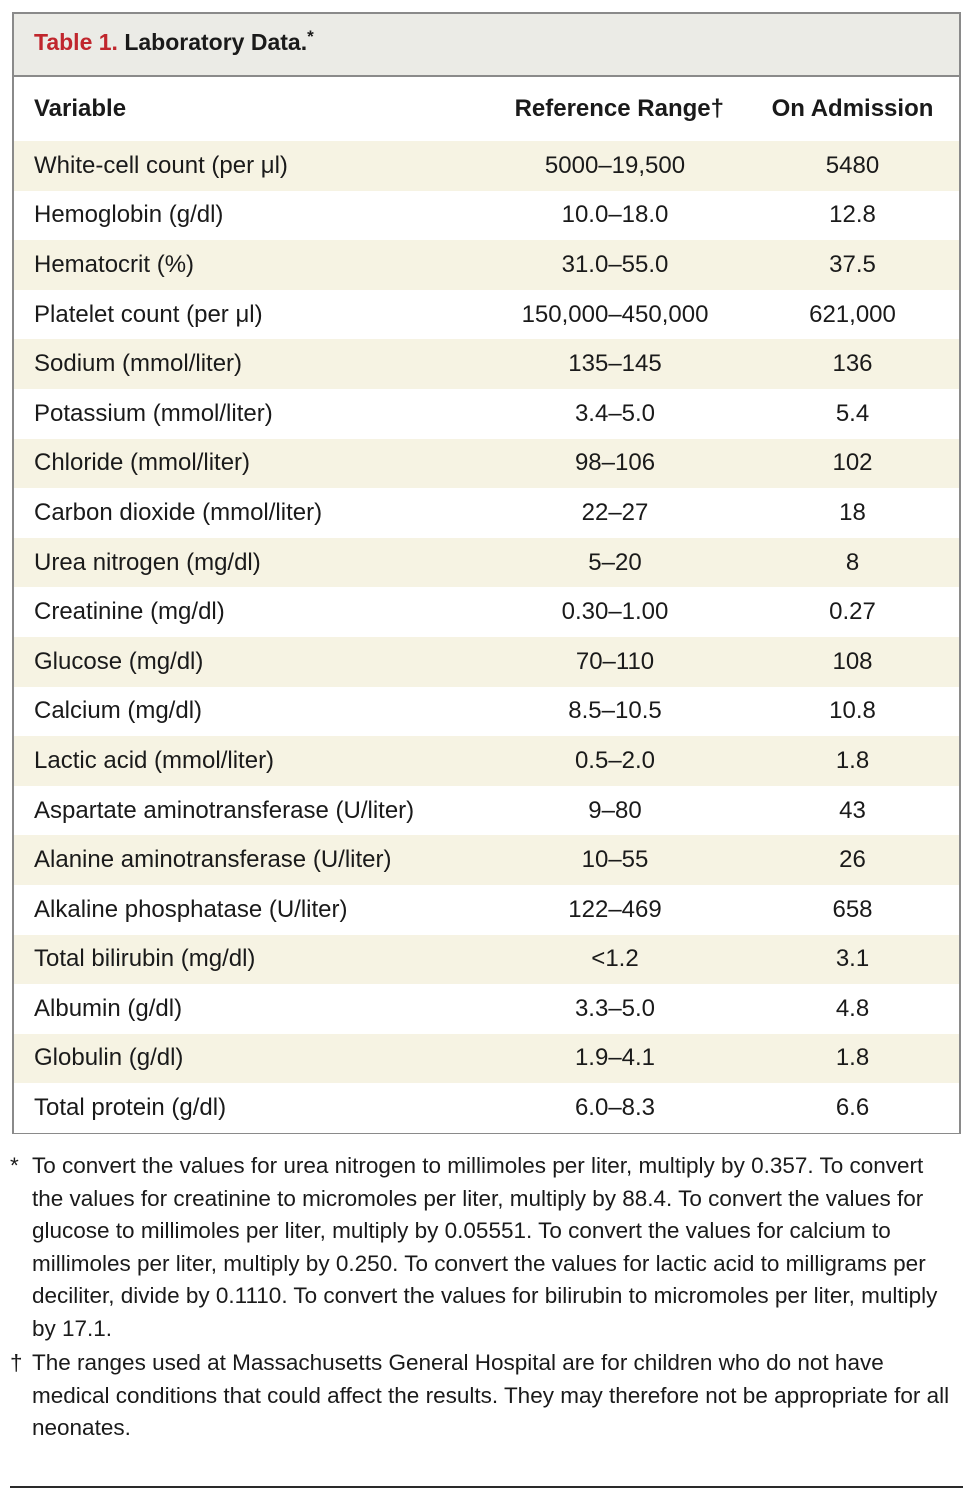 The image size is (975, 1500). Describe the element at coordinates (130, 1108) in the screenshot. I see `cell-variable: Total protein (g/dl)` at that location.